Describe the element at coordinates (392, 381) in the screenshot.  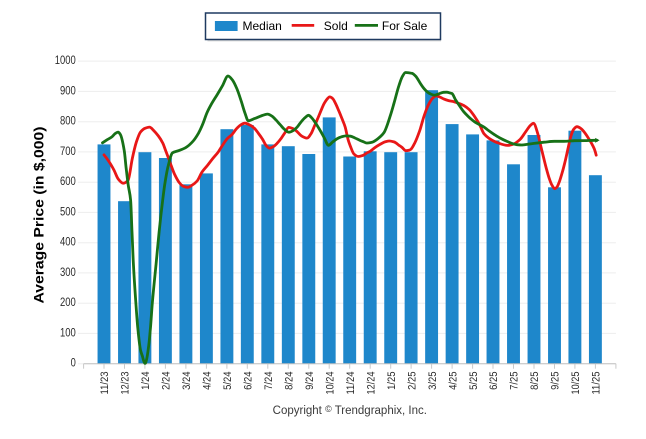
I see `svg-text: 1/25` at that location.